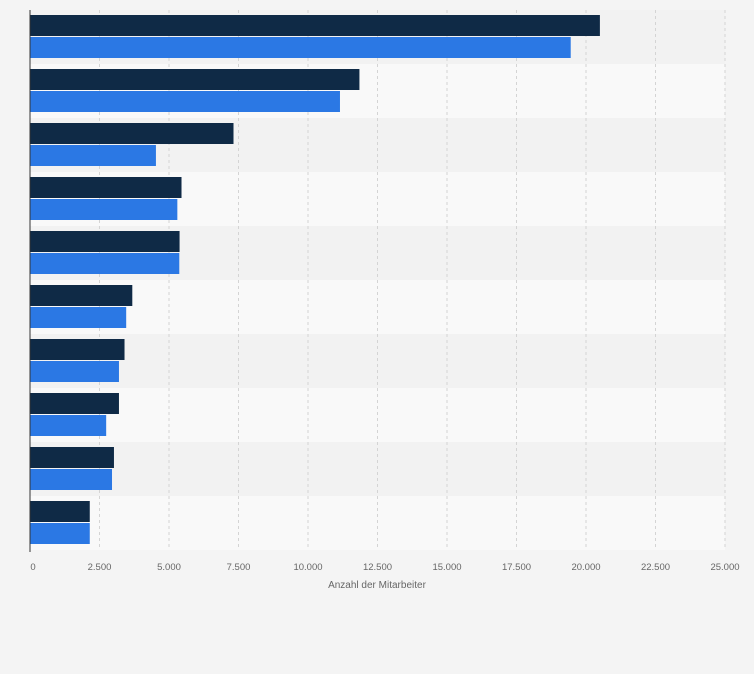  Describe the element at coordinates (724, 567) in the screenshot. I see `x-tick-label: 25.000` at that location.